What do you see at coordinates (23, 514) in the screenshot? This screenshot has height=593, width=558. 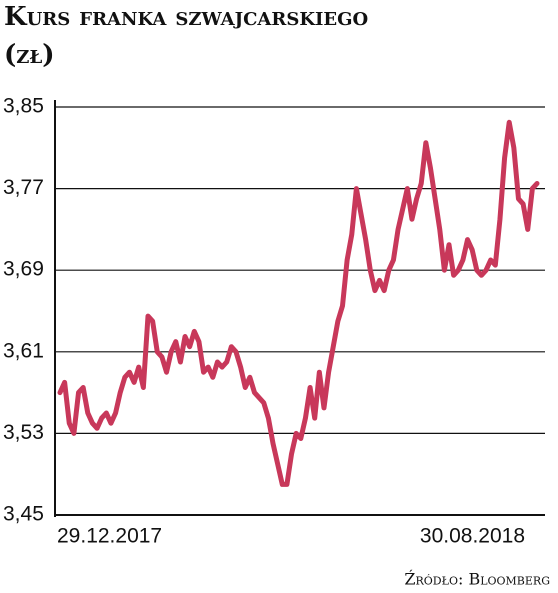 I see `y-tick-label: 3,45` at bounding box center [23, 514].